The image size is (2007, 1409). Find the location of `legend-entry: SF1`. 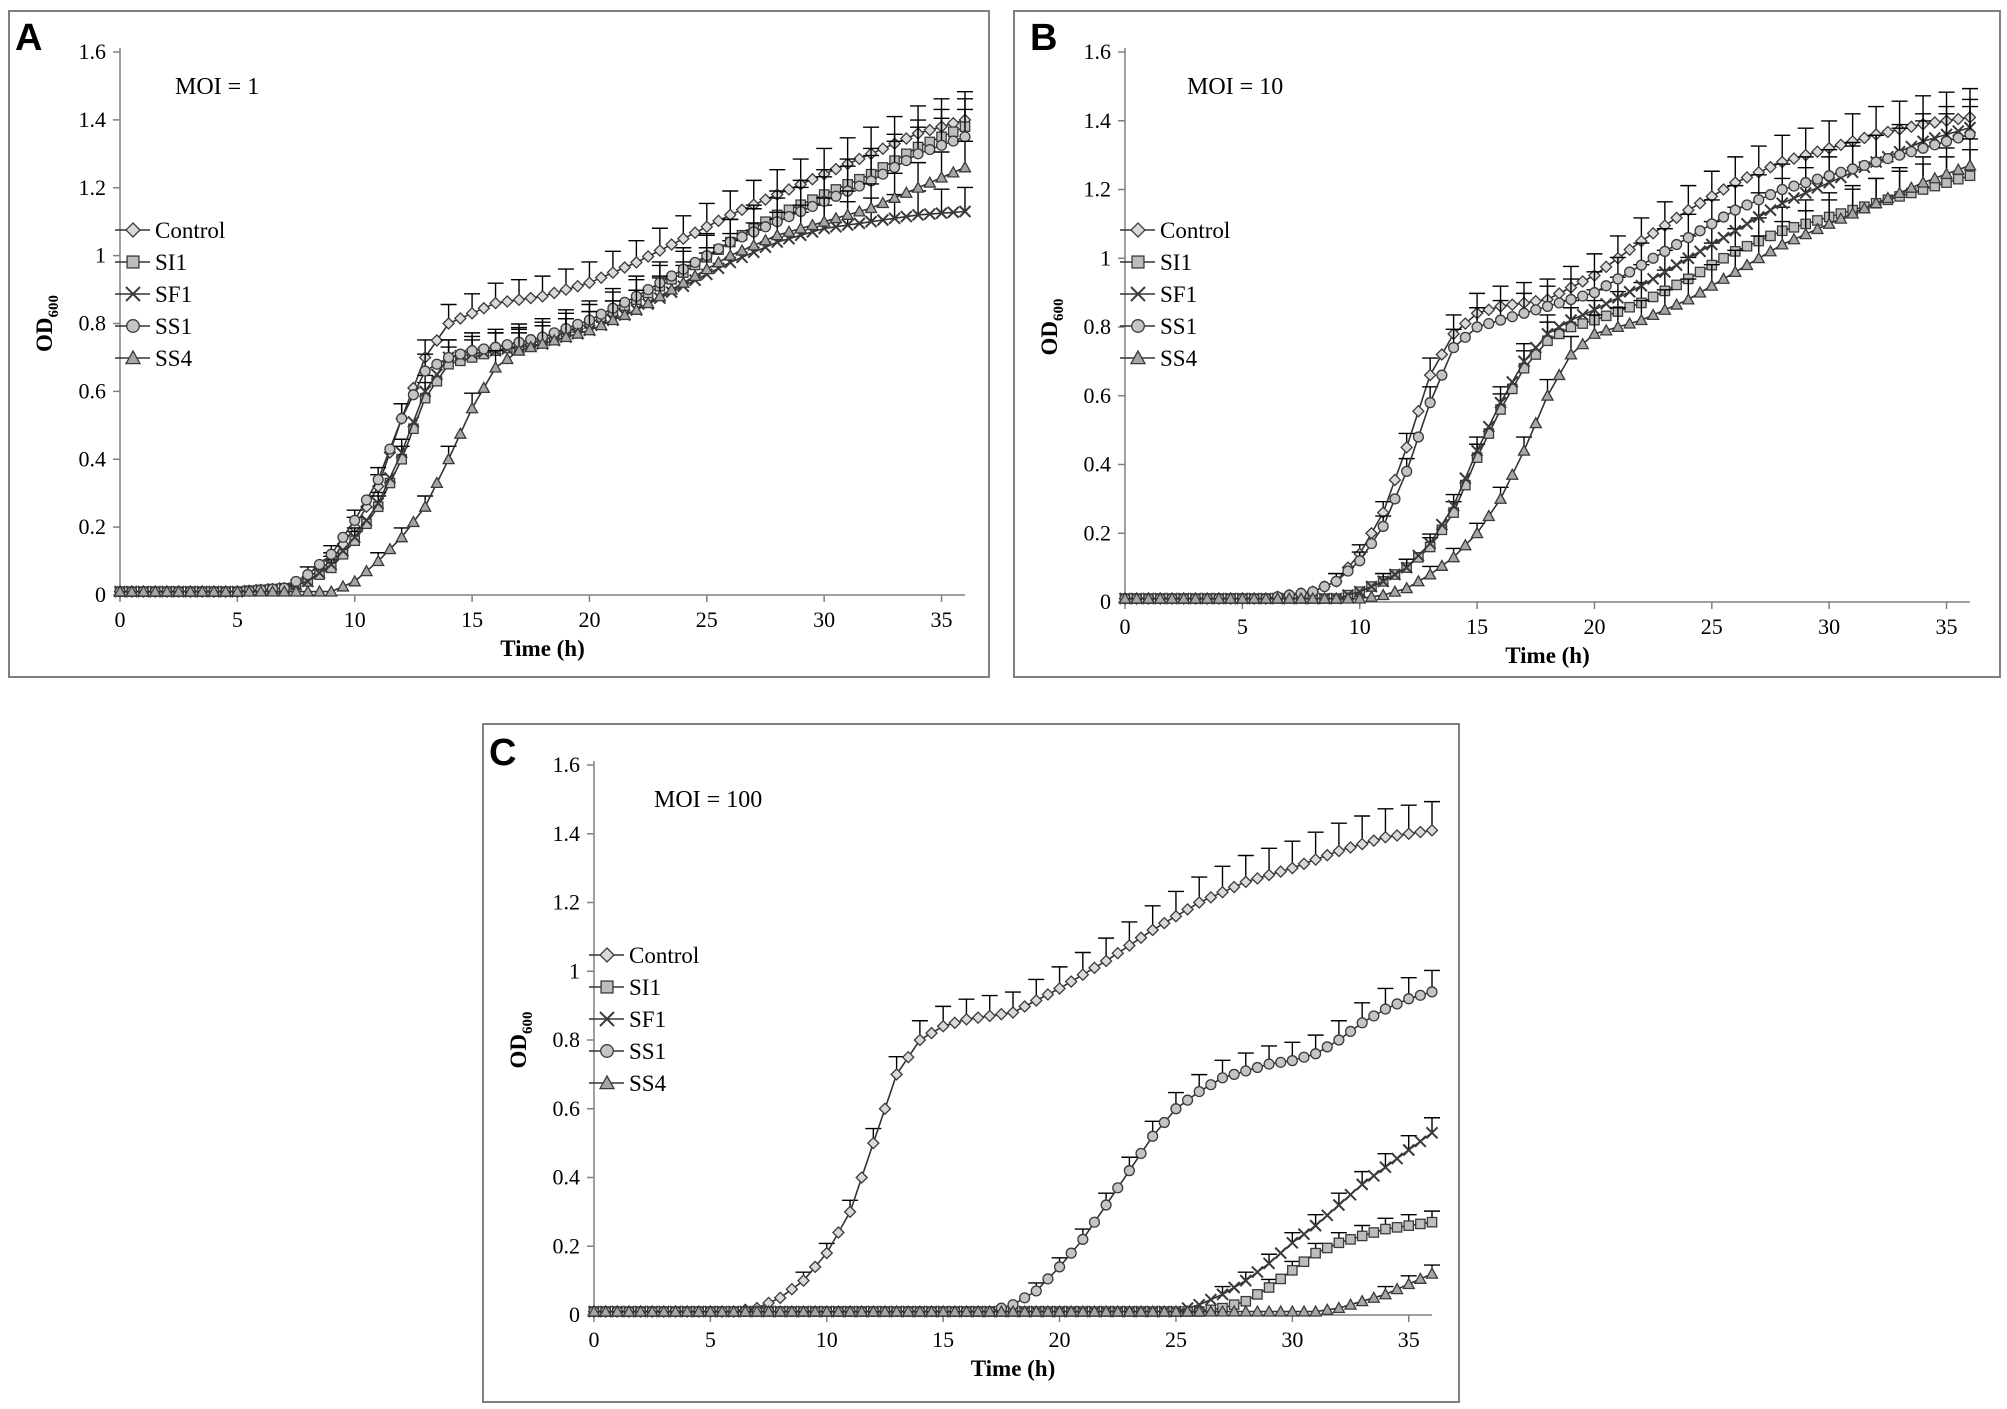

legend-entry: SF1 is located at coordinates (1178, 294).